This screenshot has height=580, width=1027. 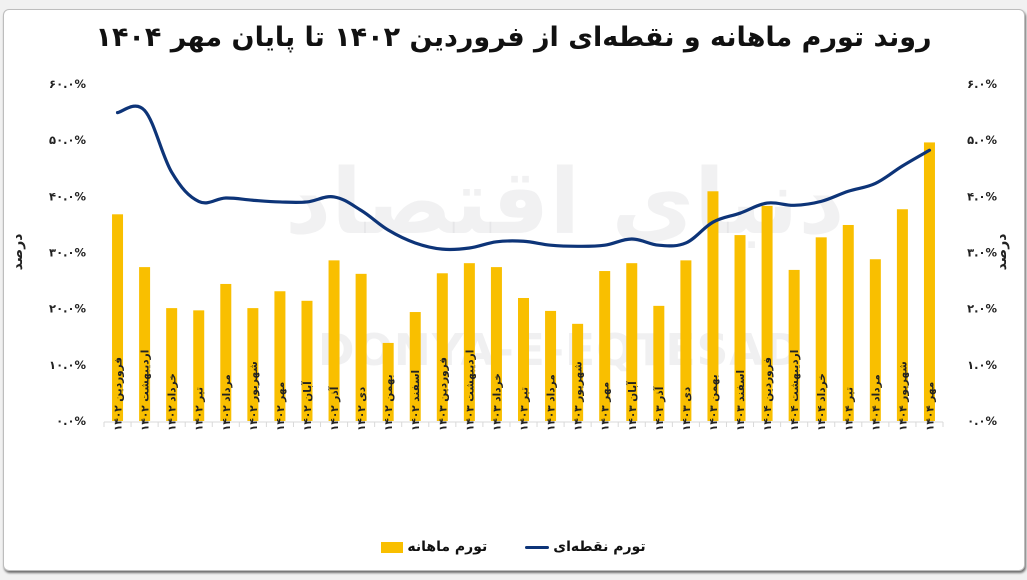 I want to click on category-label: مهر ۱۴۰۲, so click(x=281, y=406).